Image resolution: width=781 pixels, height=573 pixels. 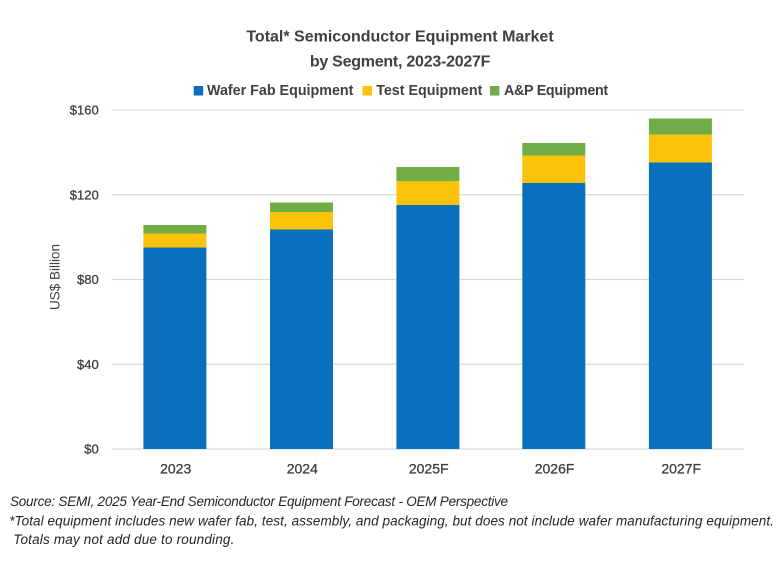 I want to click on svg-text: 2026F, so click(x=555, y=469).